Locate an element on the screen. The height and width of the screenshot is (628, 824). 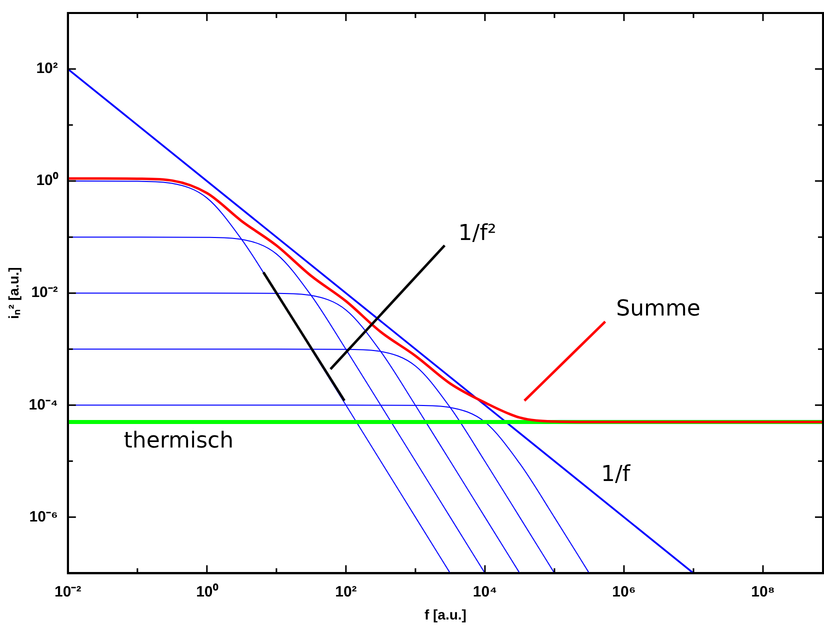
y-tick-label: 10⁻² is located at coordinates (44, 293).